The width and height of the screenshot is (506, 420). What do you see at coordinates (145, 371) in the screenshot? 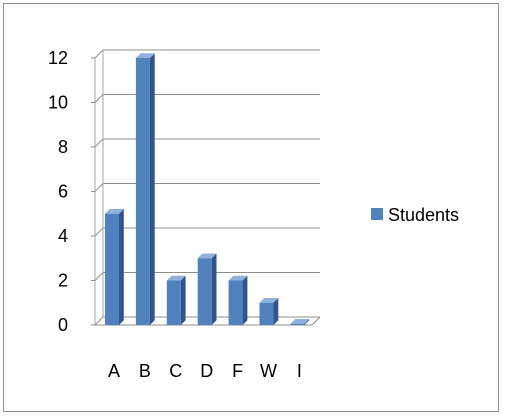
I see `x-category-label: B` at bounding box center [145, 371].